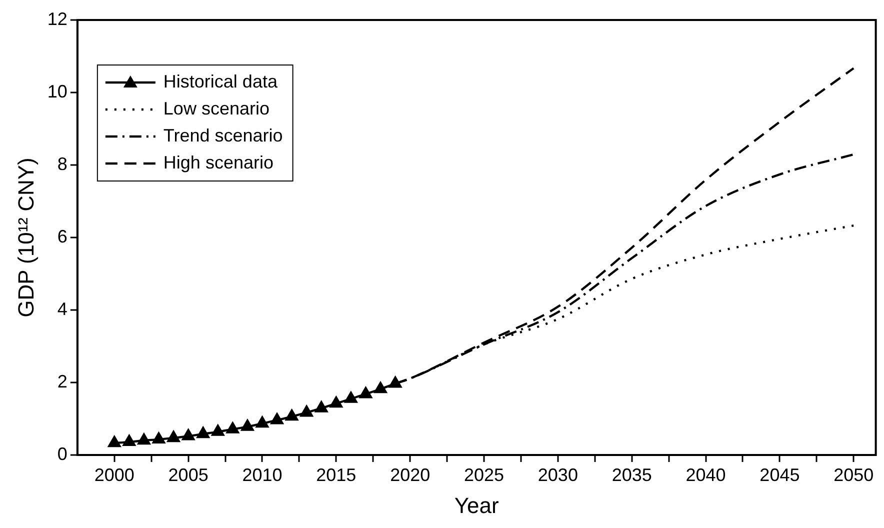 The width and height of the screenshot is (884, 528). What do you see at coordinates (558, 474) in the screenshot?
I see `x-tick-label: 2030` at bounding box center [558, 474].